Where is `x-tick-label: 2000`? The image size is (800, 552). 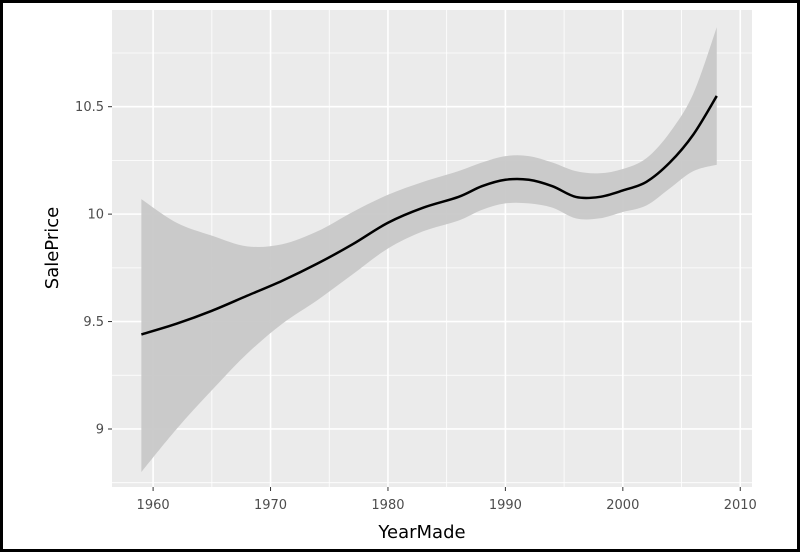 x-tick-label: 2000 is located at coordinates (622, 505).